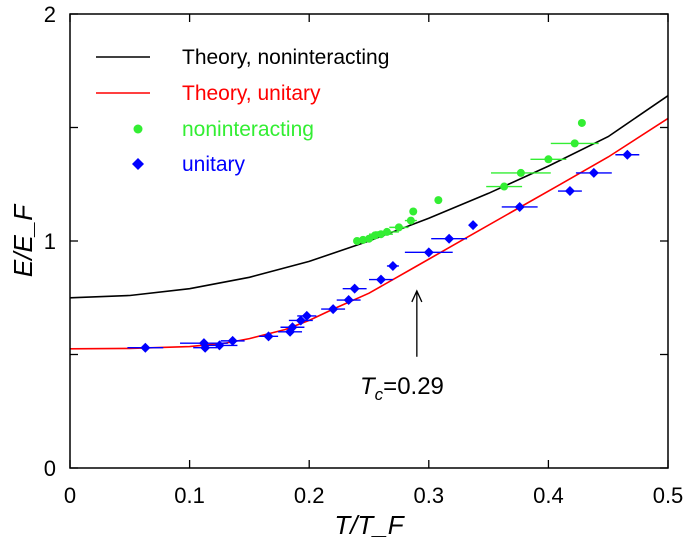 The width and height of the screenshot is (692, 547). I want to click on x-tick-label: 0.1, so click(189, 495).